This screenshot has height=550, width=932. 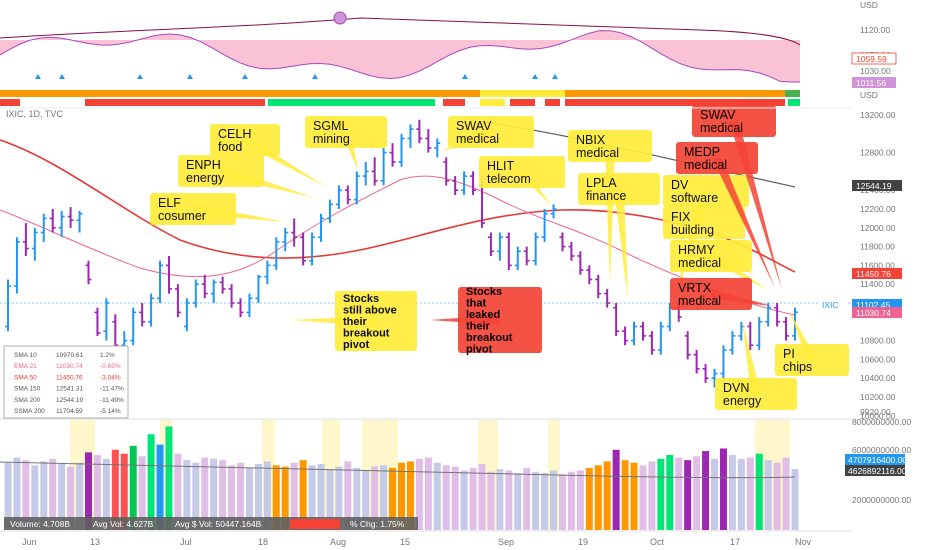 I want to click on price-tag: 11102.45, so click(x=873, y=305).